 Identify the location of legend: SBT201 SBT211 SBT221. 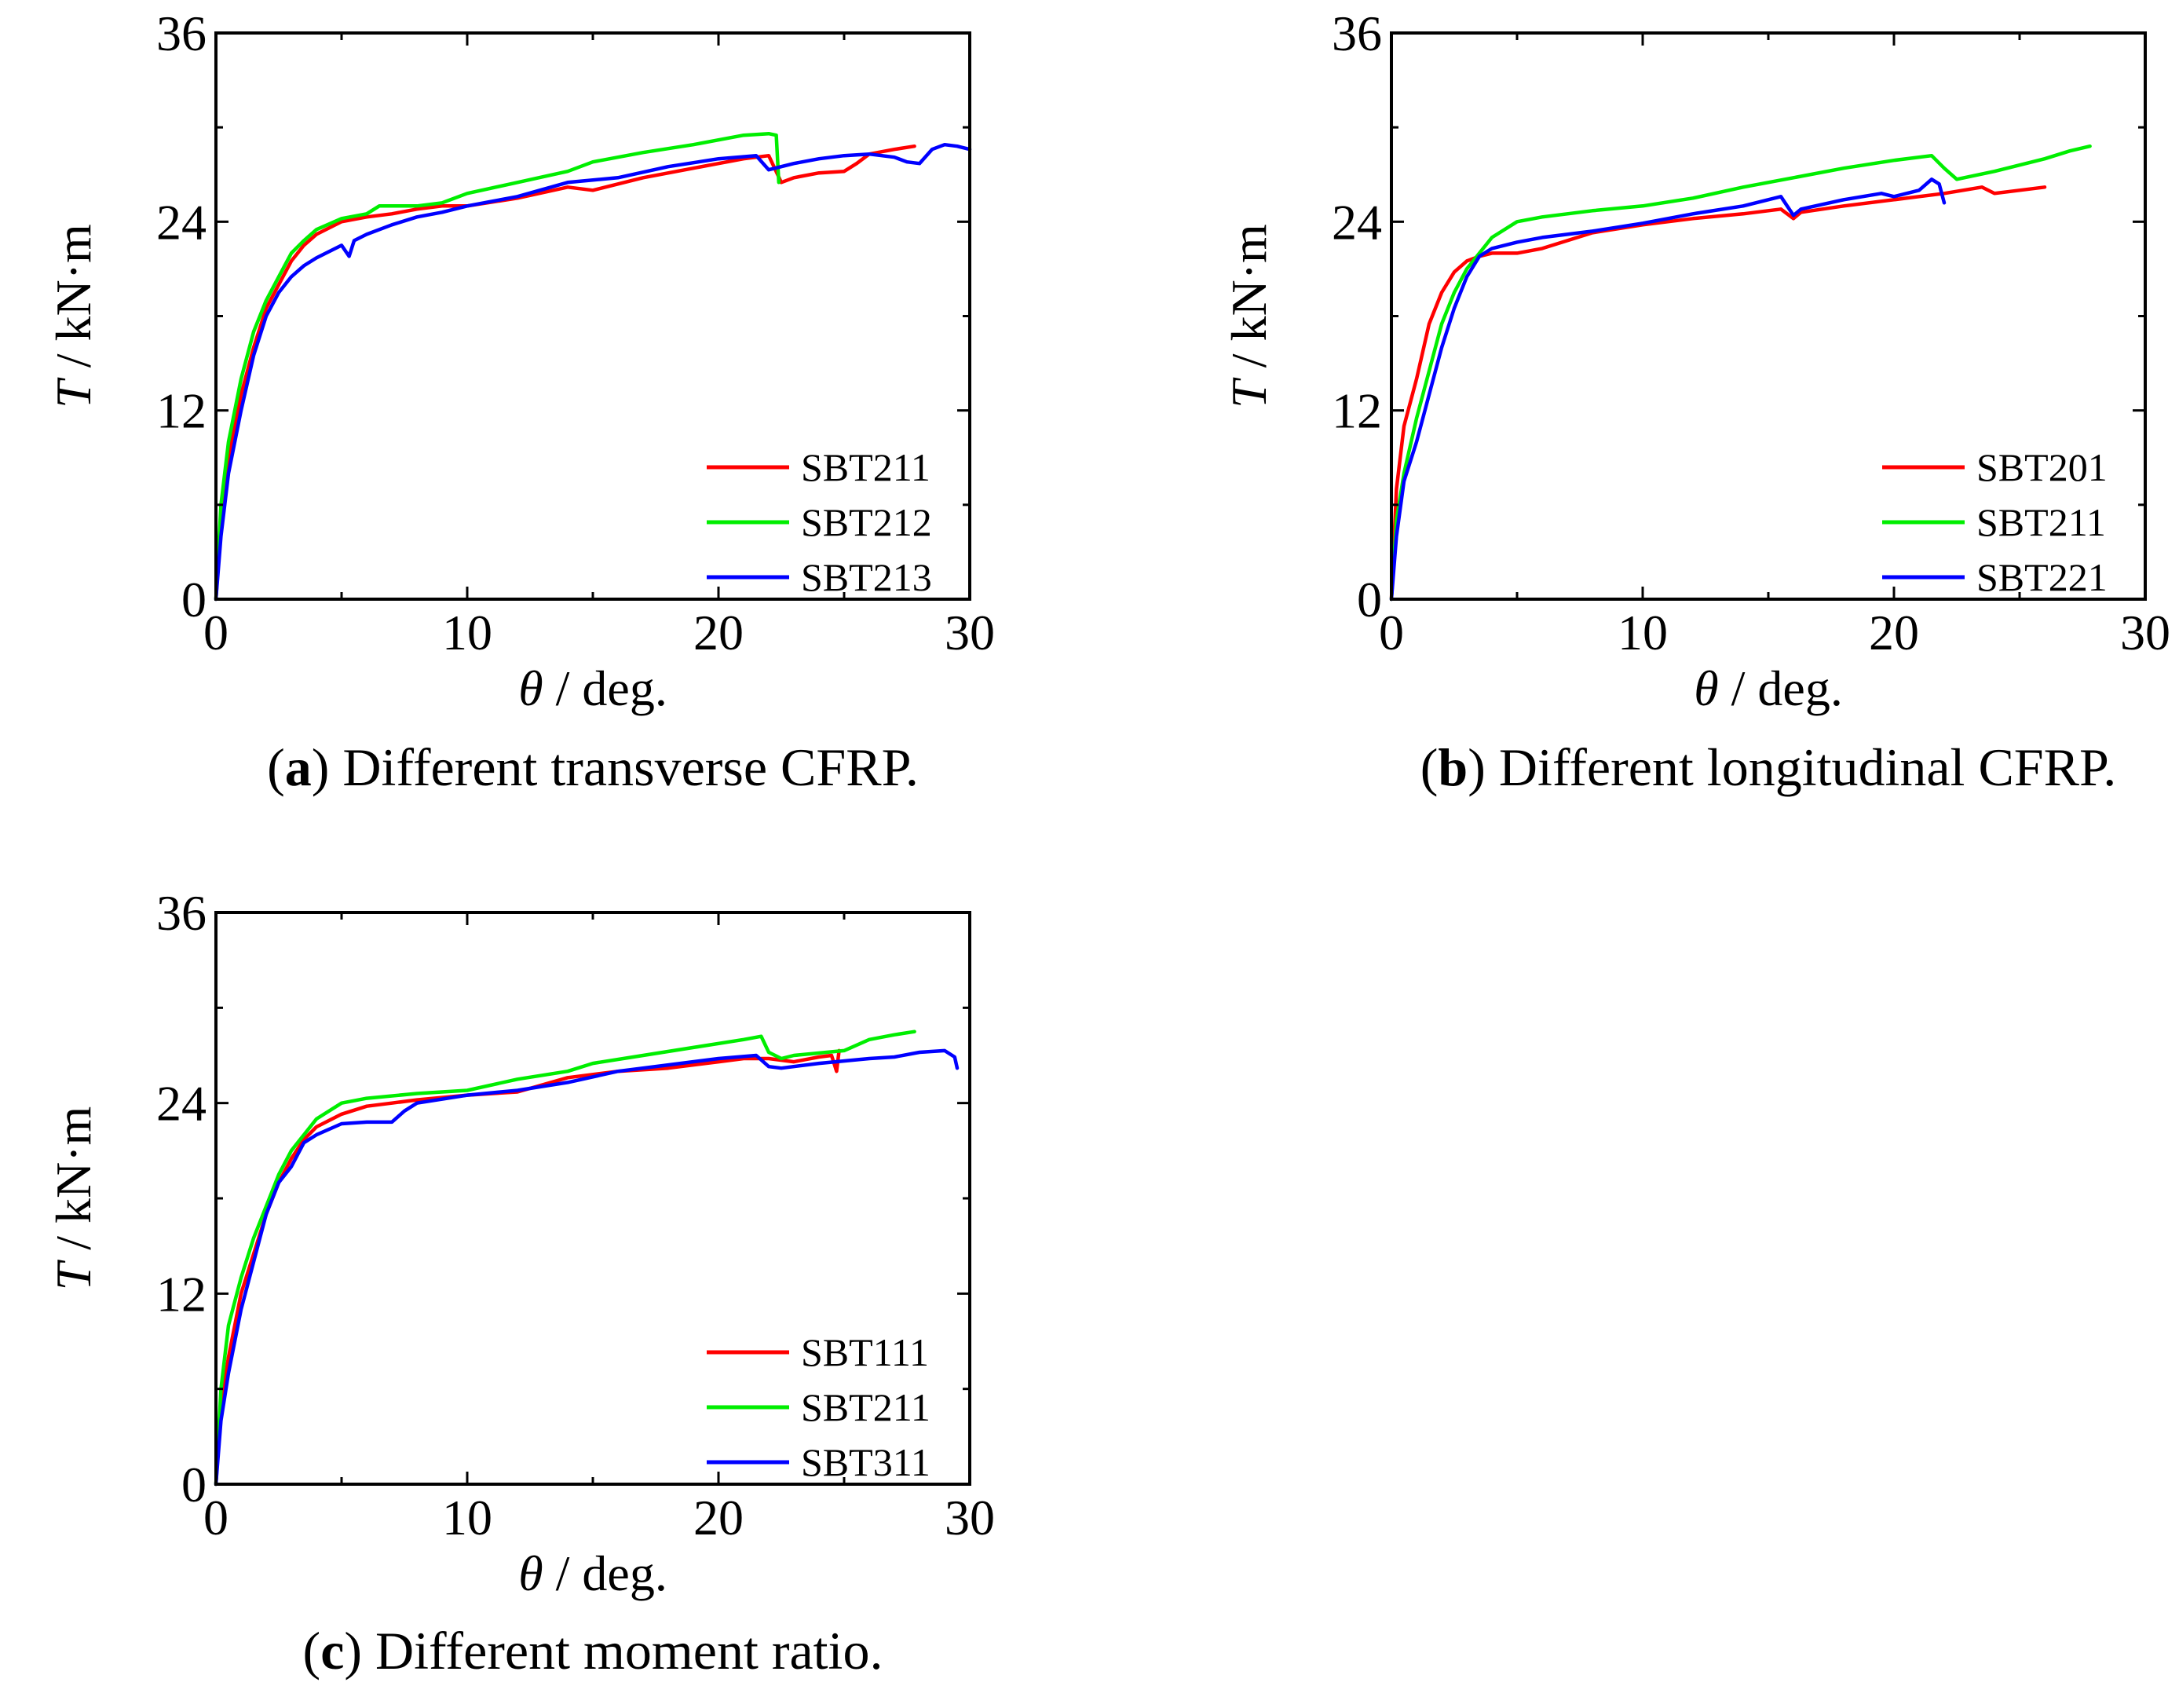
(1995, 522).